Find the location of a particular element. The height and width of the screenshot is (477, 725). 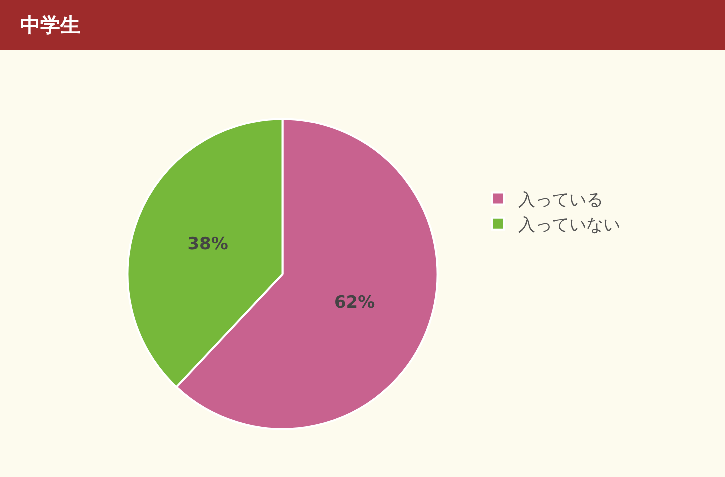

data-label: 38% is located at coordinates (208, 244).